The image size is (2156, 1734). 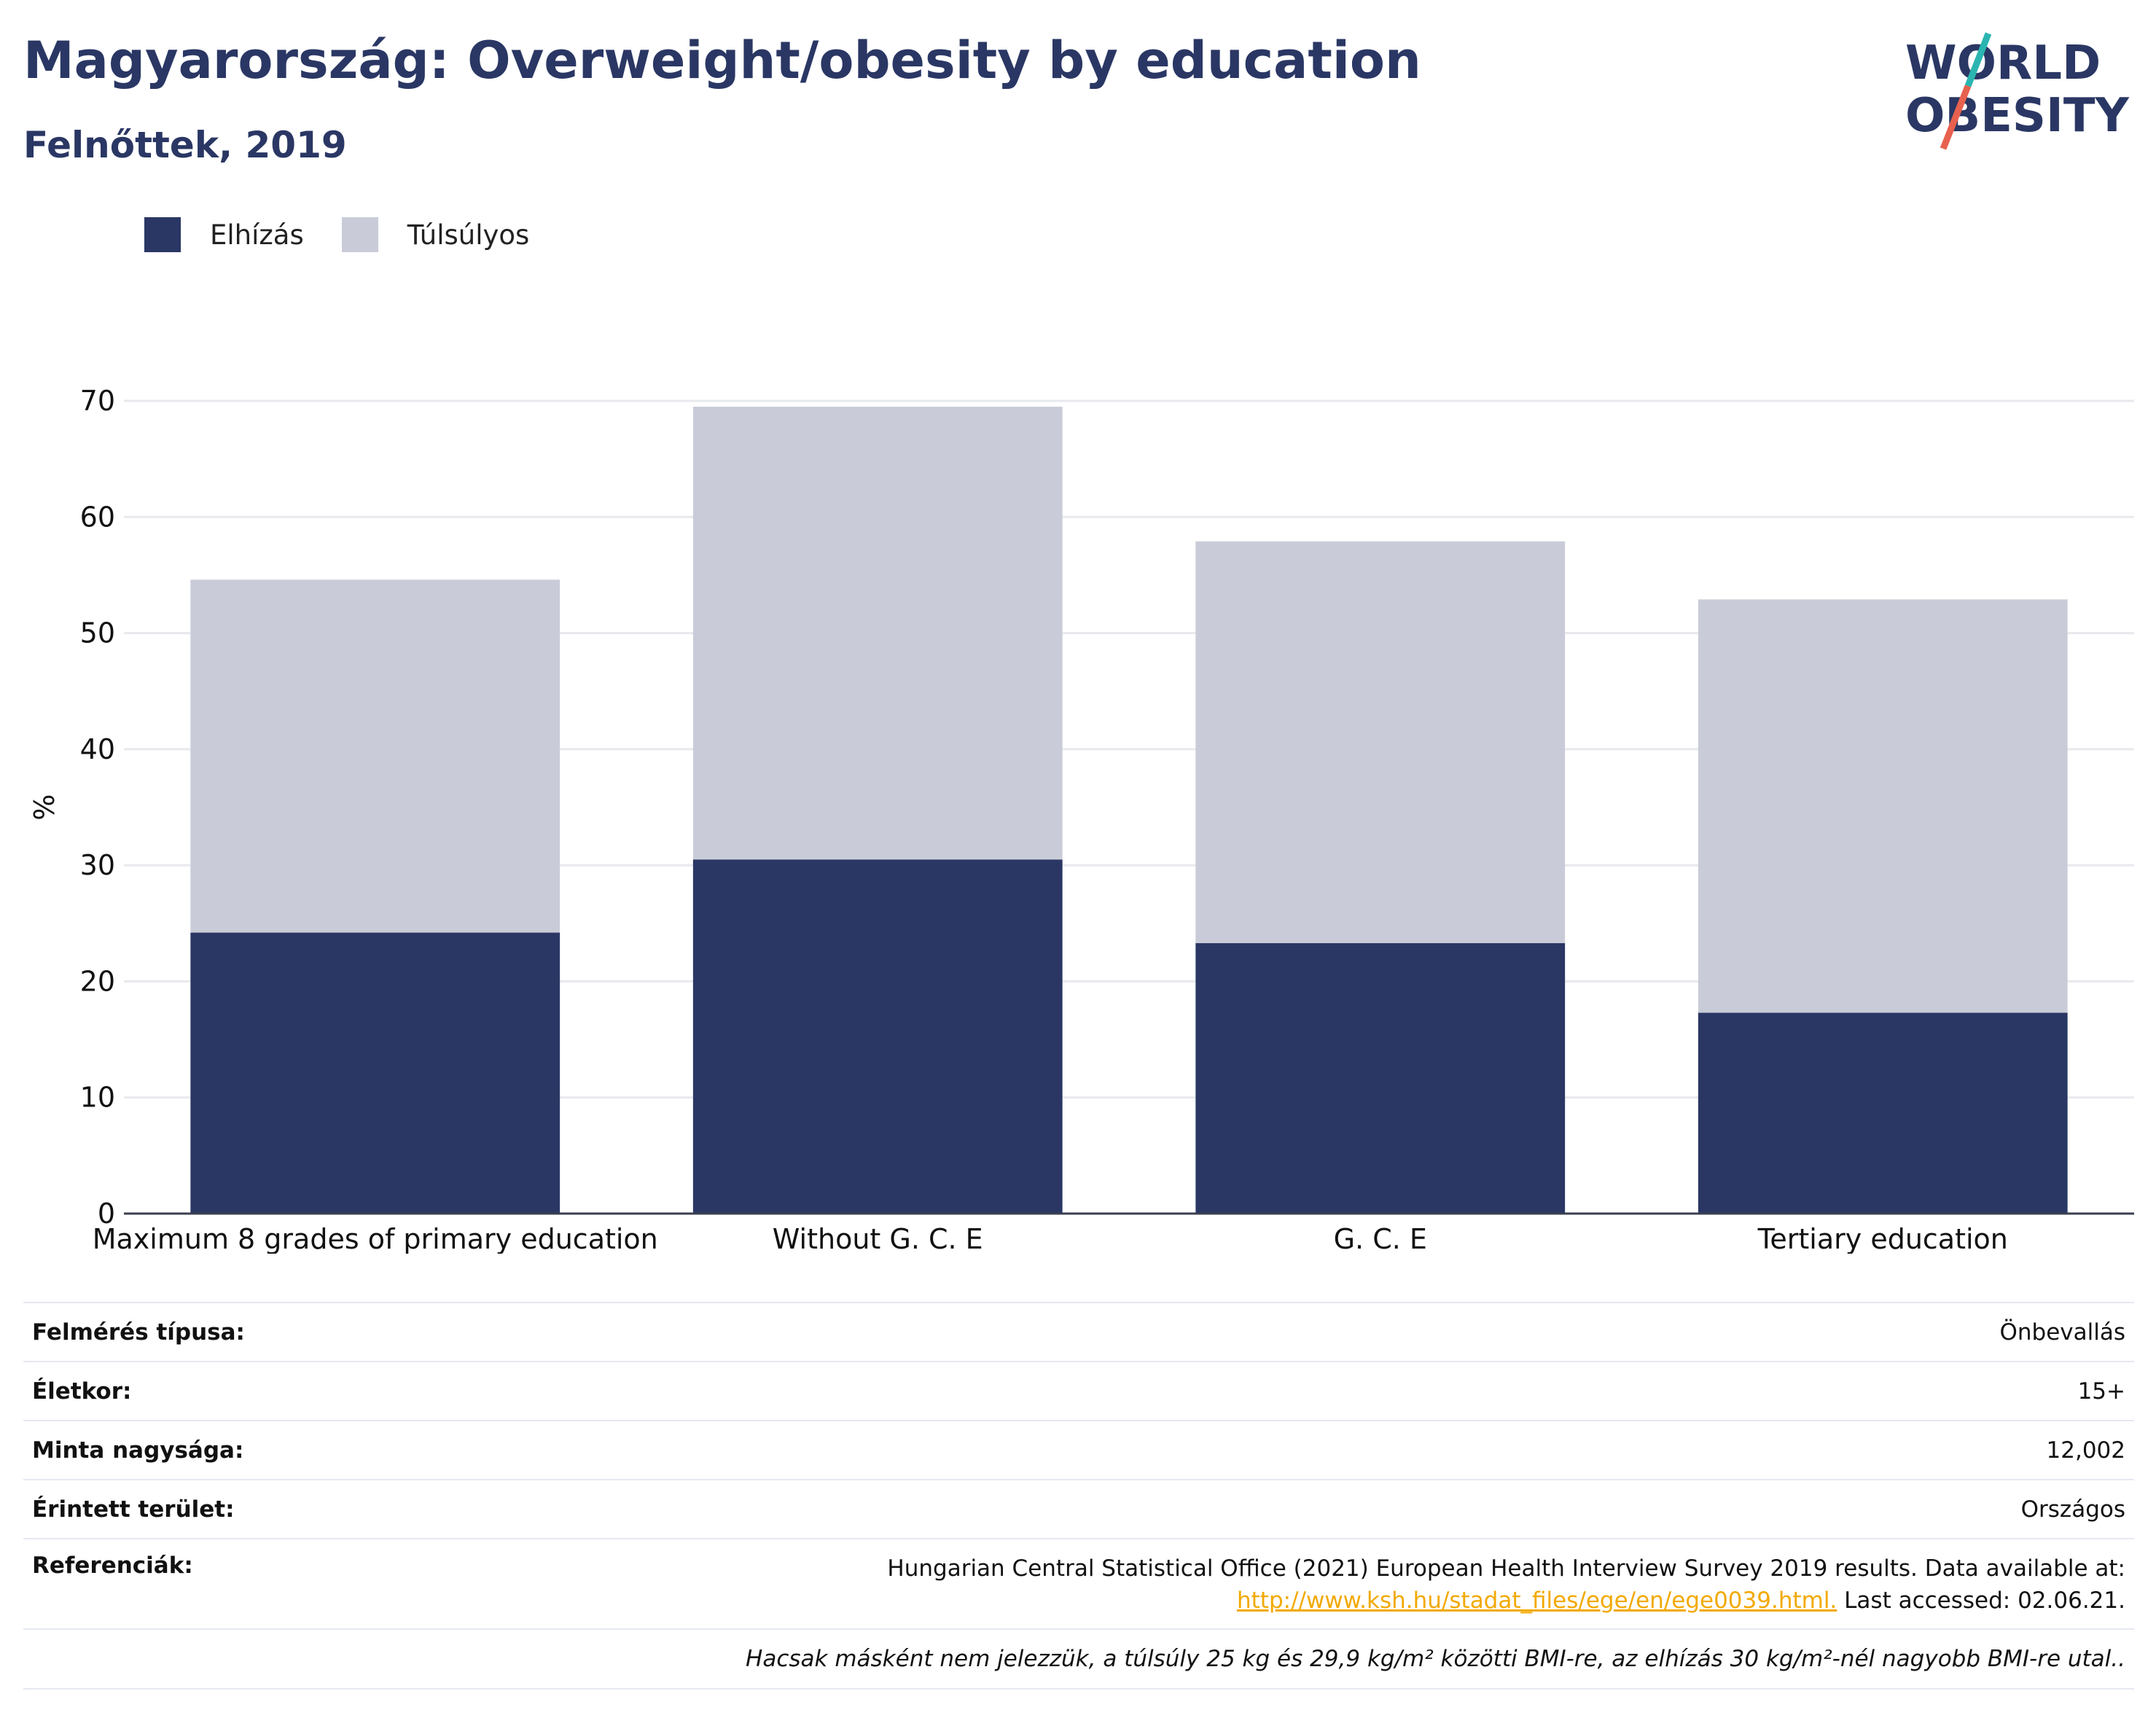 What do you see at coordinates (257, 235) in the screenshot?
I see `legend-label-obesity: Elhízás` at bounding box center [257, 235].